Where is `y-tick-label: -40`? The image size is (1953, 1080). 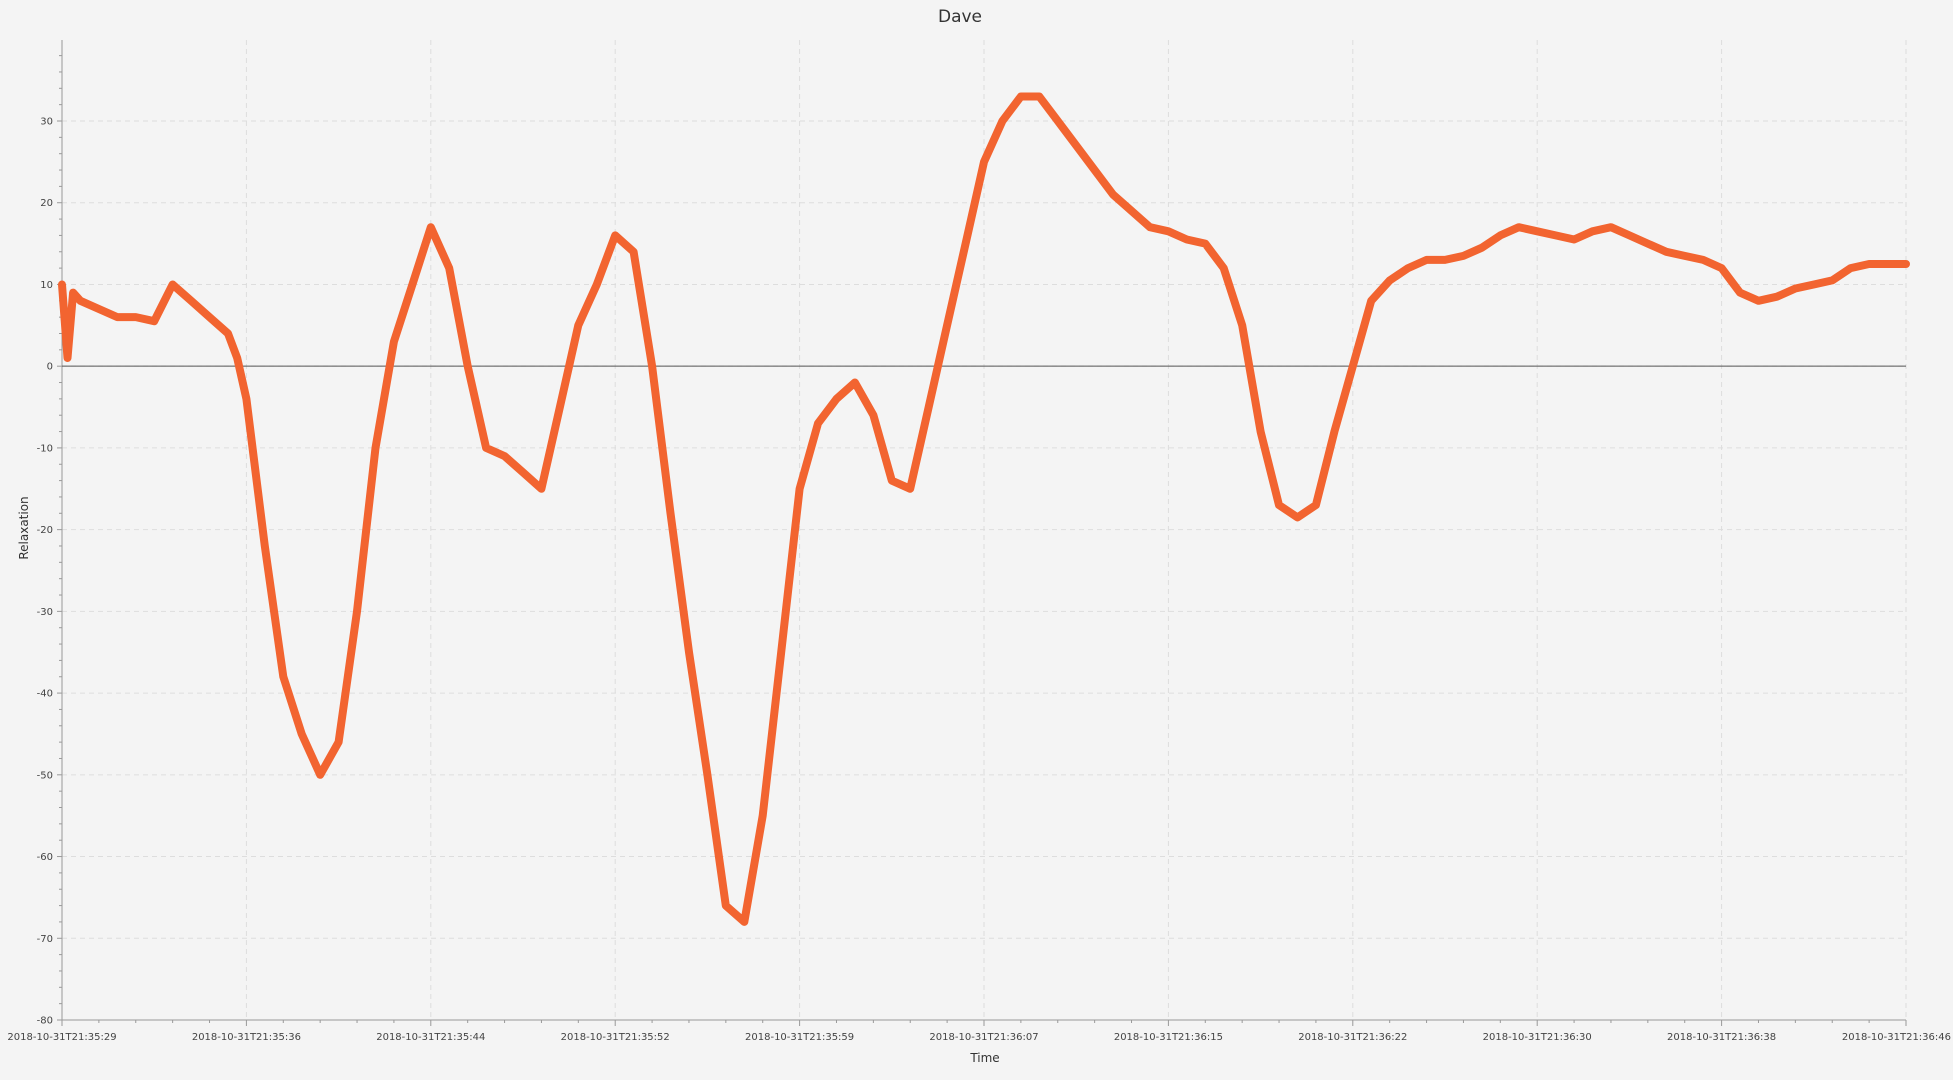
y-tick-label: -40 is located at coordinates (45, 694).